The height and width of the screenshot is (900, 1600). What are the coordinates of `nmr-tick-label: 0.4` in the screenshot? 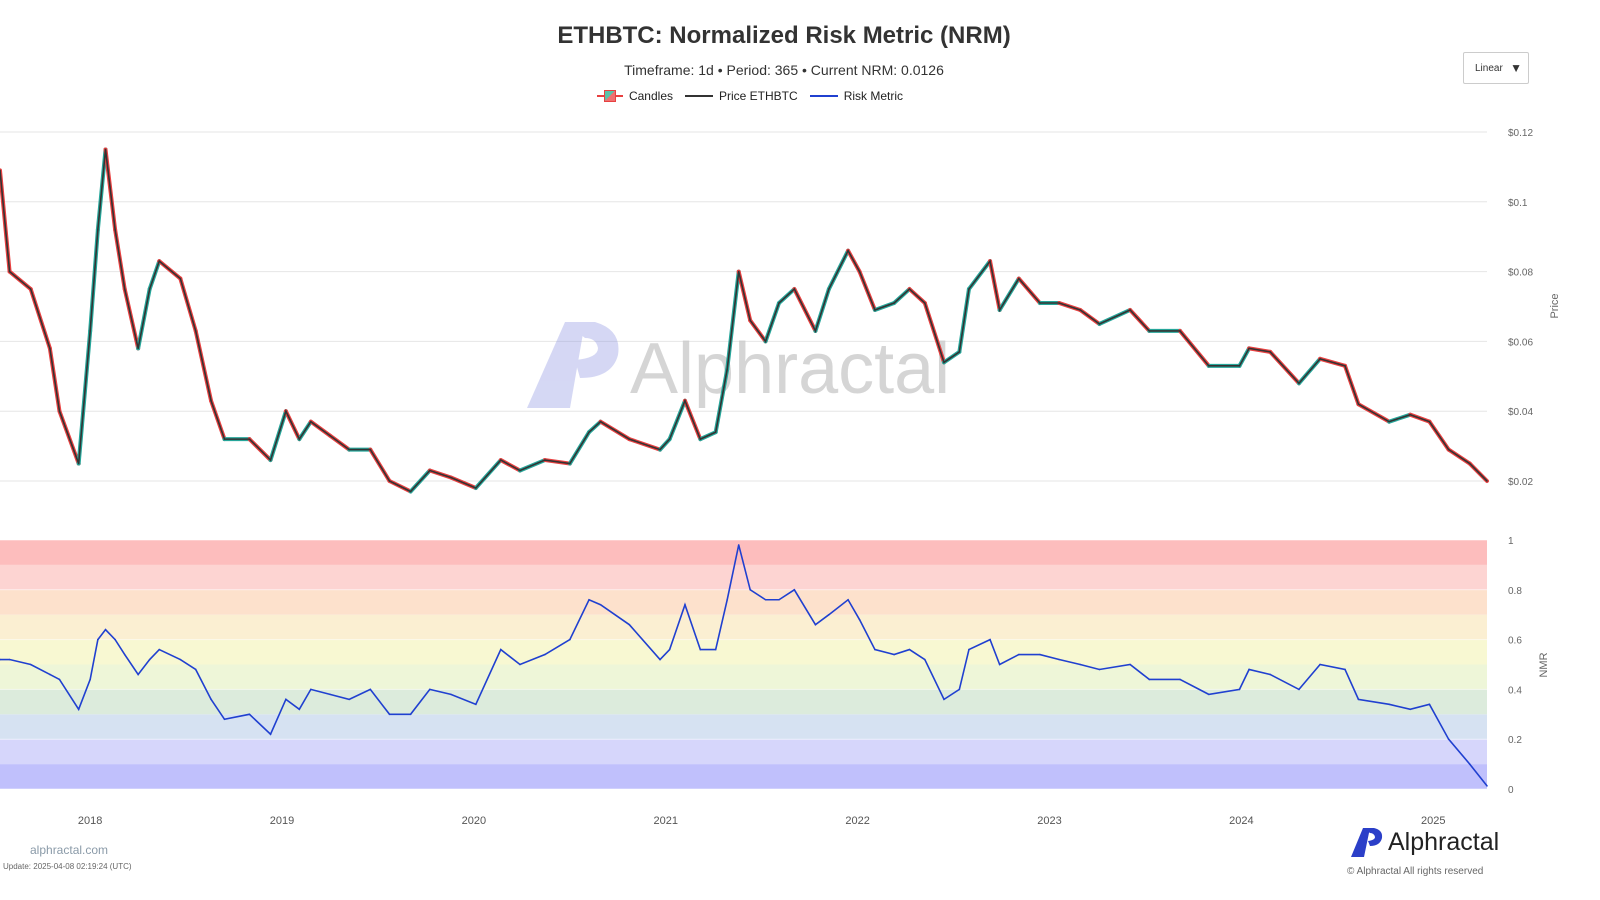 It's located at (1515, 690).